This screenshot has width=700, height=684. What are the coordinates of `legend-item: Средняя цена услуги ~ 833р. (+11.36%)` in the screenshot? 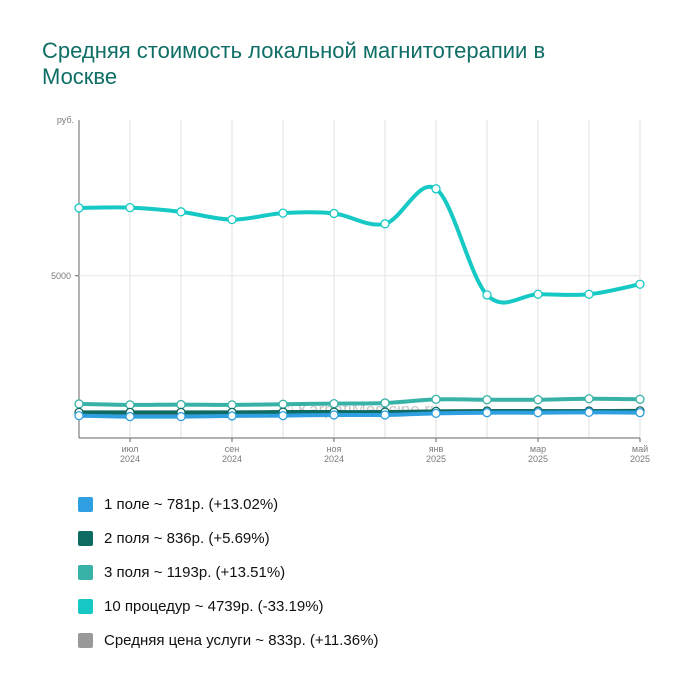 It's located at (228, 640).